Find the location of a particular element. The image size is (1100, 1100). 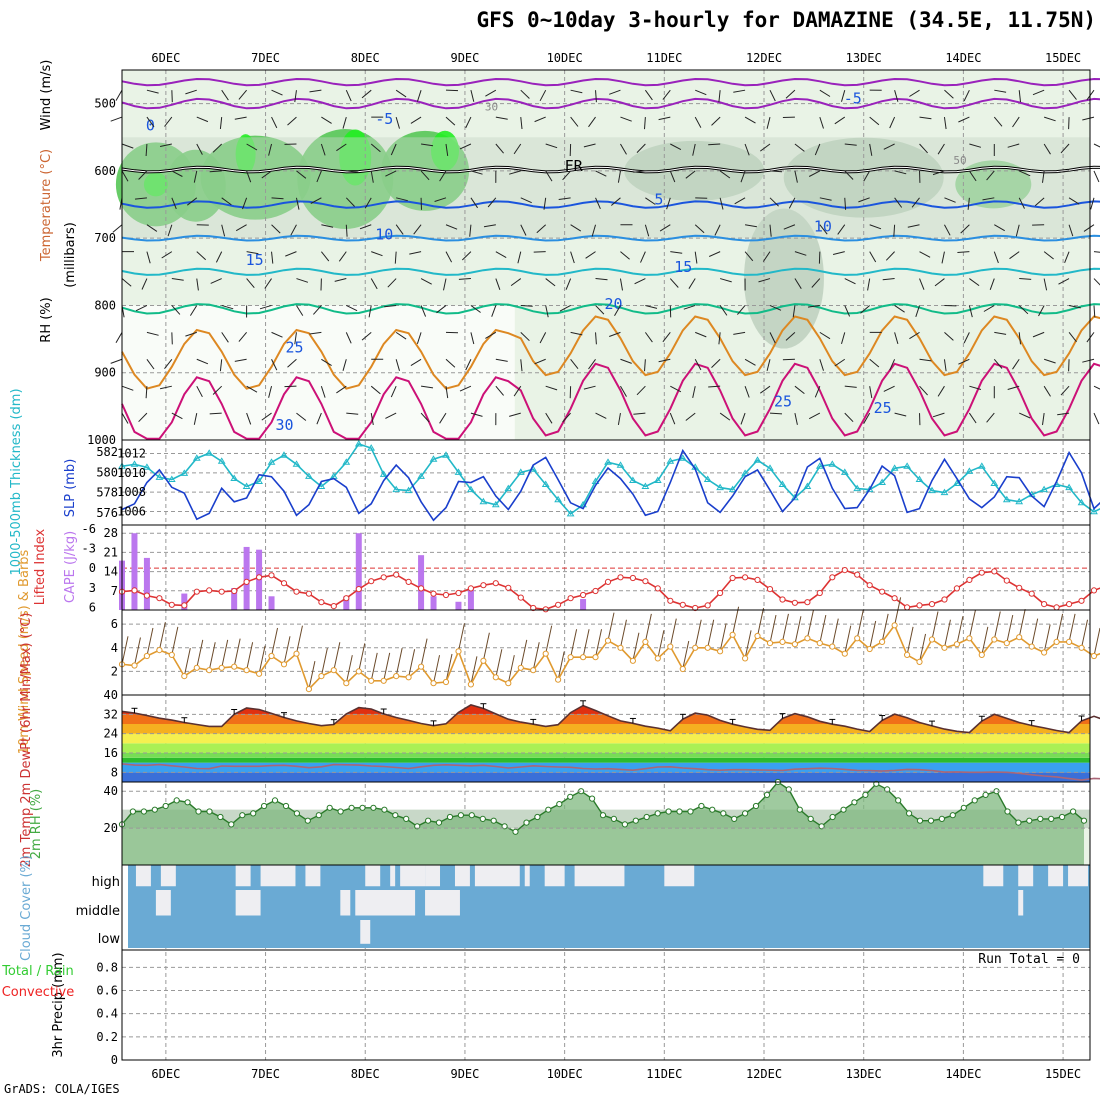

cape-tick-7: 7 is located at coordinates (114, 591).